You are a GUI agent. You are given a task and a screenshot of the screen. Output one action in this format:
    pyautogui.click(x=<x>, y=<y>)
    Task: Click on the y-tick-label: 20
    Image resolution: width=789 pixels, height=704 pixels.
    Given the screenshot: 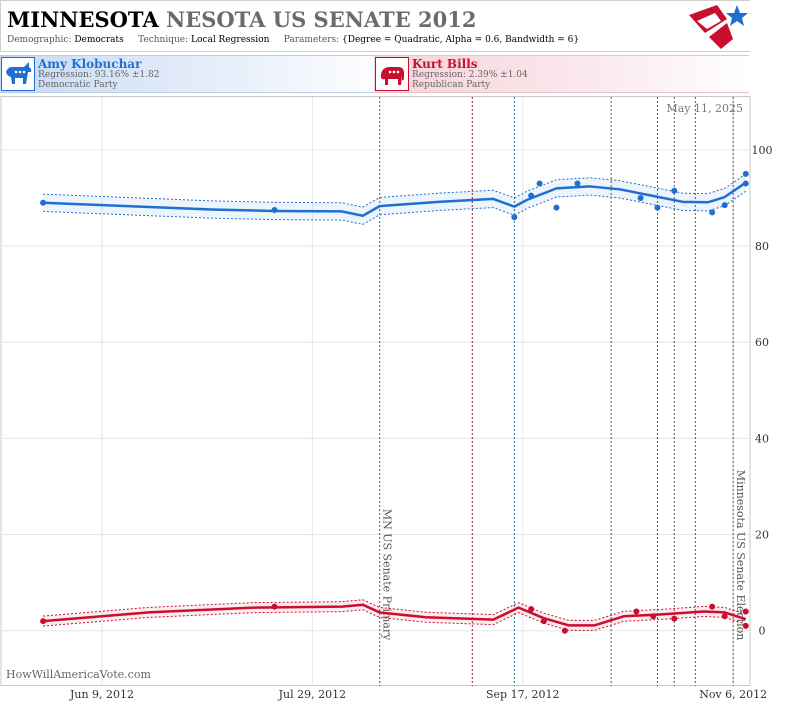 What is the action you would take?
    pyautogui.click(x=762, y=535)
    